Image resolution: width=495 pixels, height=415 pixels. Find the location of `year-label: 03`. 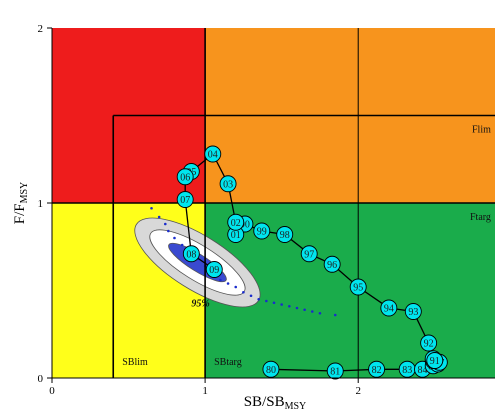

year-label: 03 is located at coordinates (228, 184).